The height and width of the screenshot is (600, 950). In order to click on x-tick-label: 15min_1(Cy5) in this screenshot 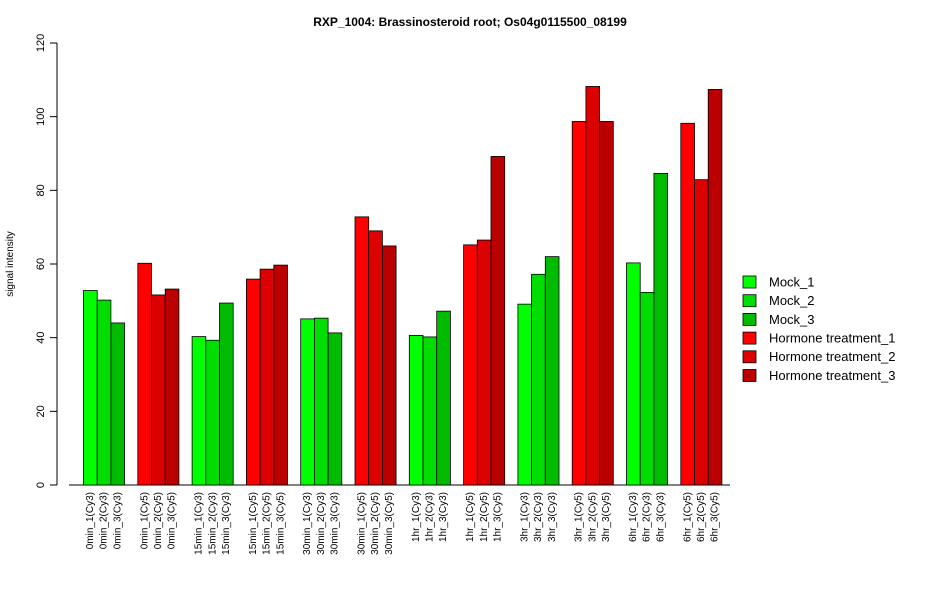, I will do `click(253, 523)`.